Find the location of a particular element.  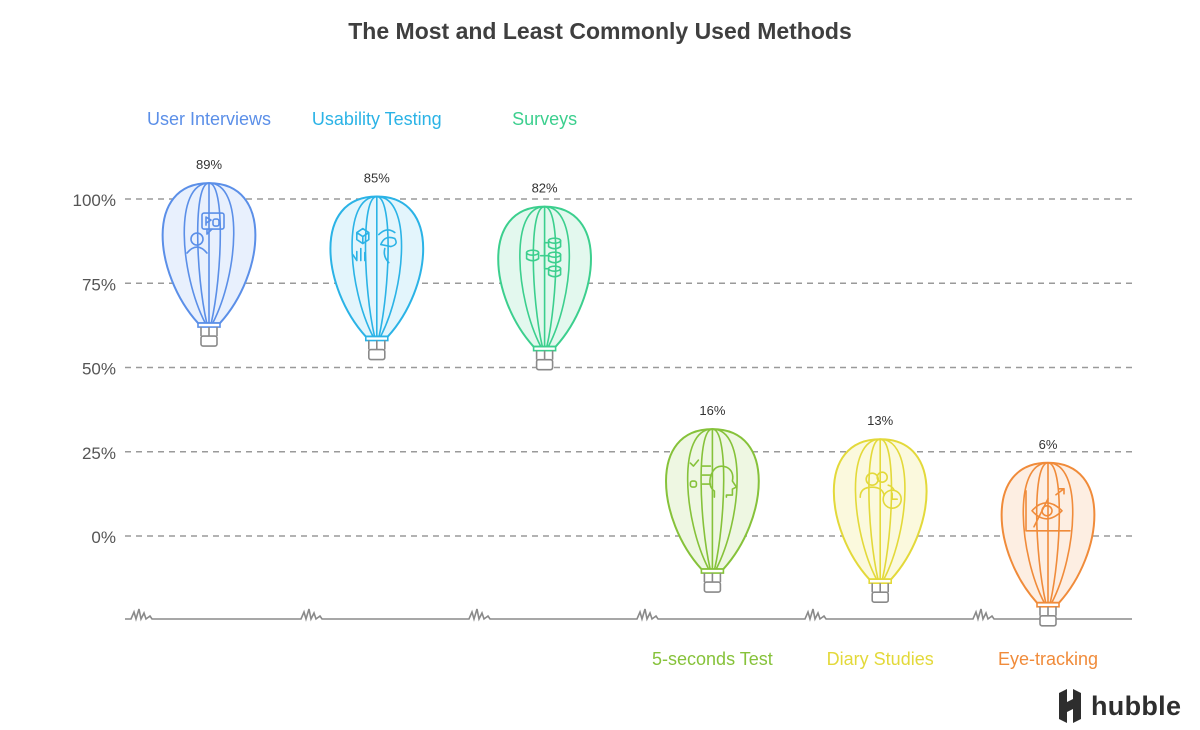

value-label: 82% is located at coordinates (545, 188).